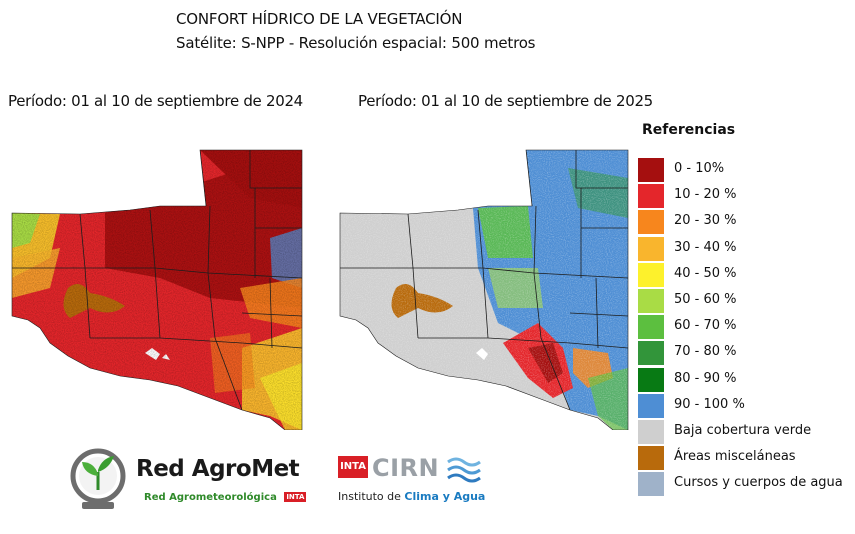 The width and height of the screenshot is (855, 534). What do you see at coordinates (353, 467) in the screenshot?
I see `inta-badge: INTA` at bounding box center [353, 467].